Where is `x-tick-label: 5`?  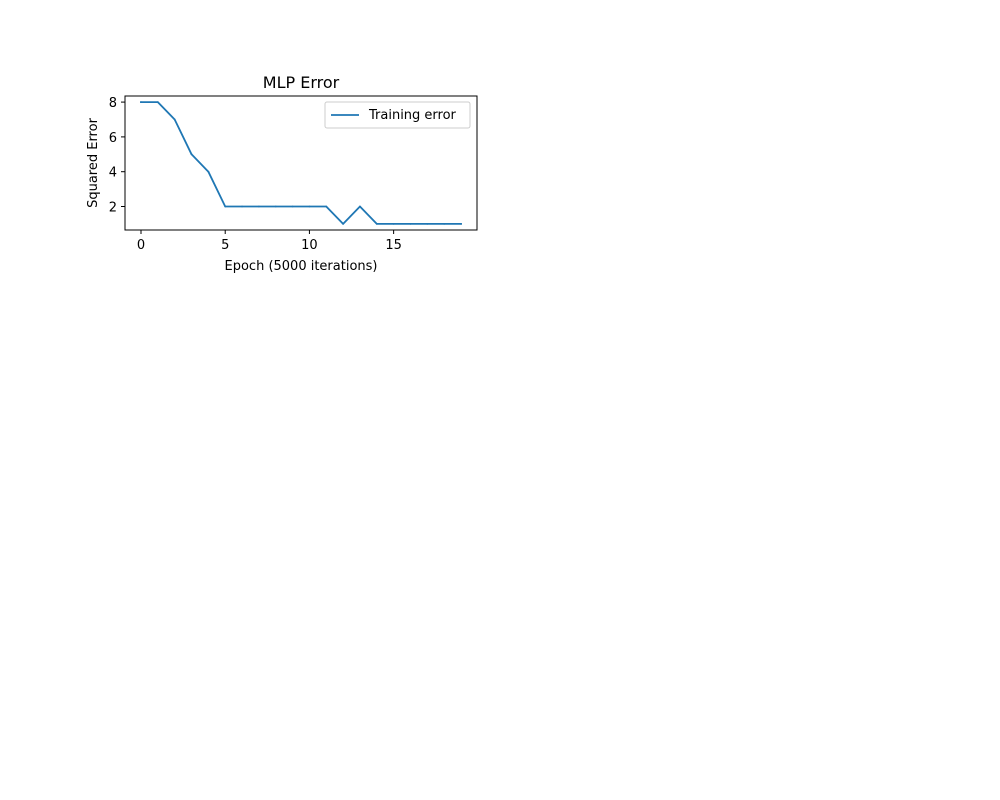 x-tick-label: 5 is located at coordinates (225, 245).